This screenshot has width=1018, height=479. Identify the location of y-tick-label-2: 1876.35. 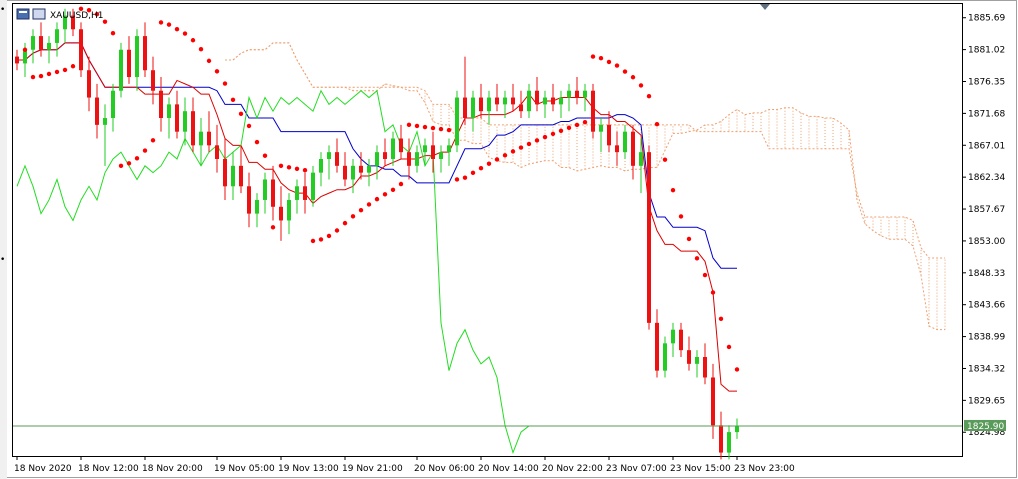
(986, 82).